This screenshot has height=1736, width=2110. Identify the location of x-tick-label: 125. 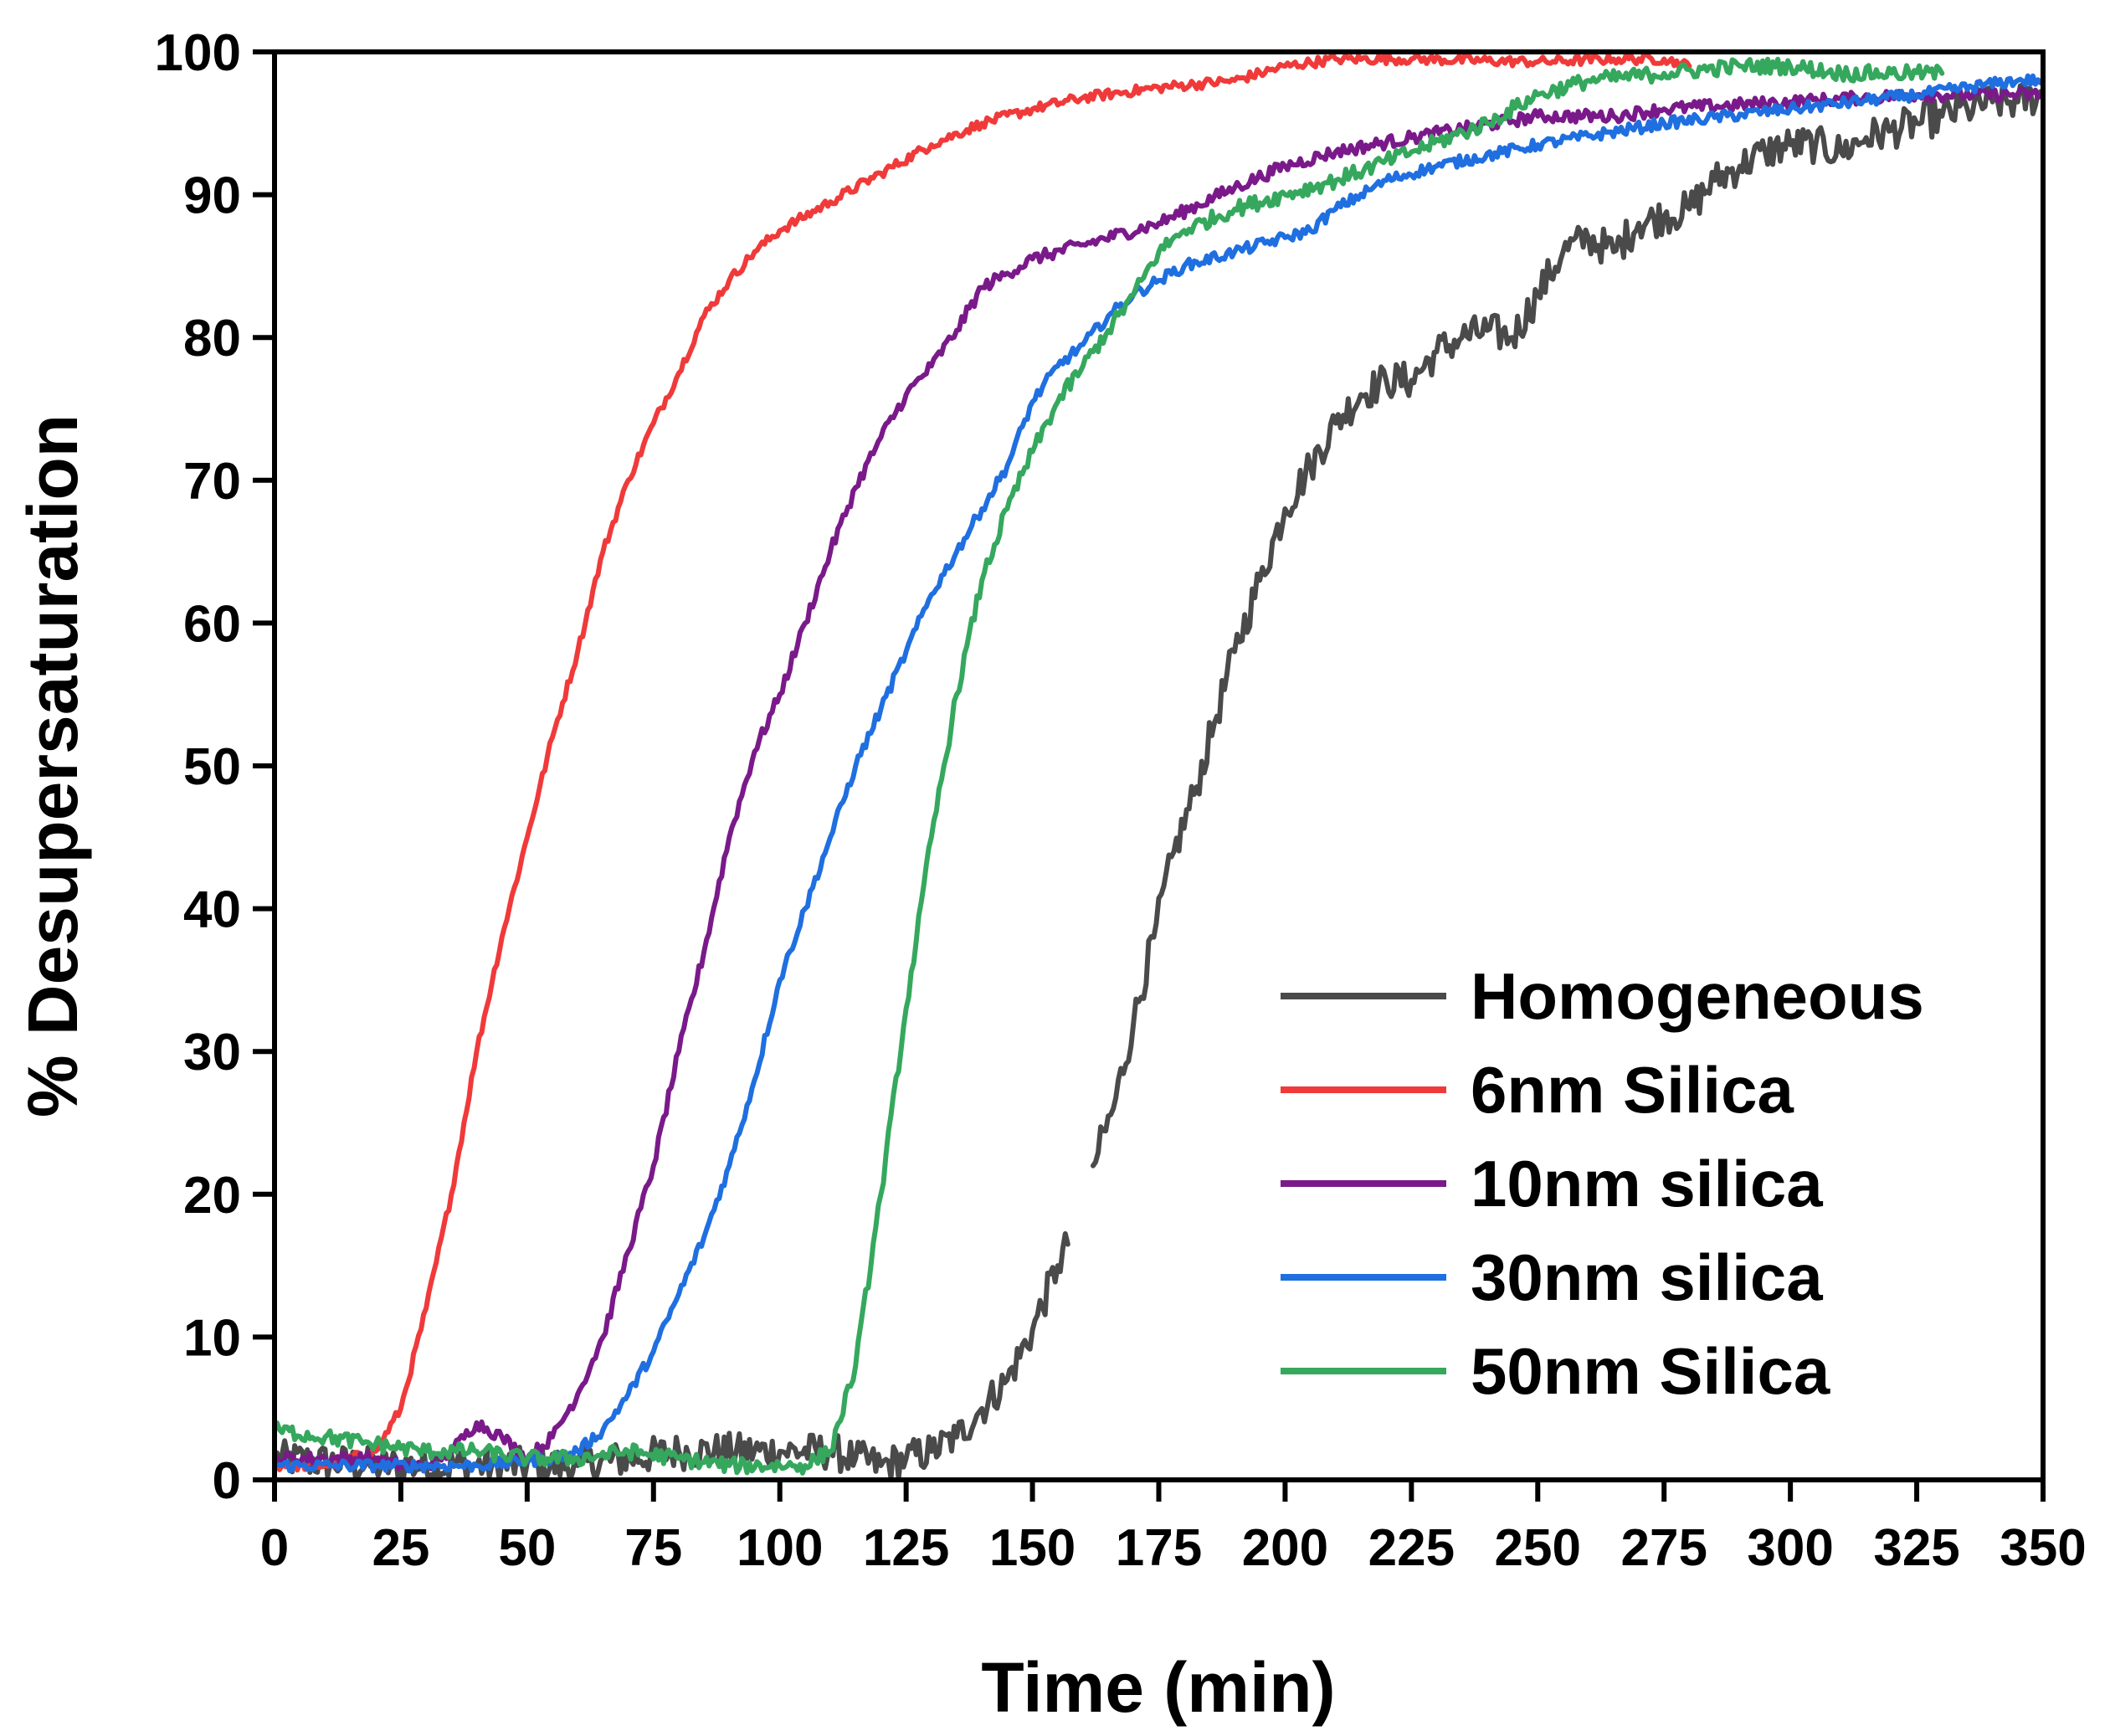
(906, 1548).